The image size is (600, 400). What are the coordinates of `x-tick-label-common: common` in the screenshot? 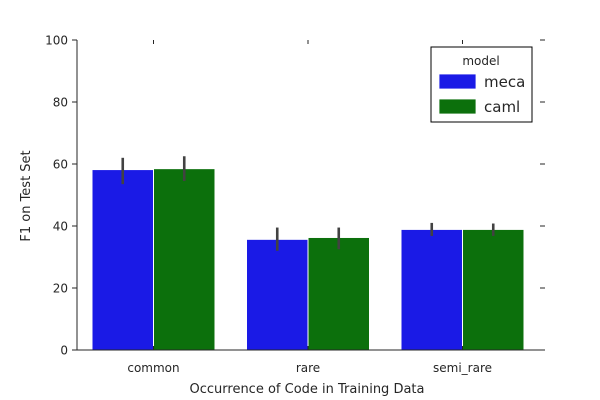 It's located at (153, 368).